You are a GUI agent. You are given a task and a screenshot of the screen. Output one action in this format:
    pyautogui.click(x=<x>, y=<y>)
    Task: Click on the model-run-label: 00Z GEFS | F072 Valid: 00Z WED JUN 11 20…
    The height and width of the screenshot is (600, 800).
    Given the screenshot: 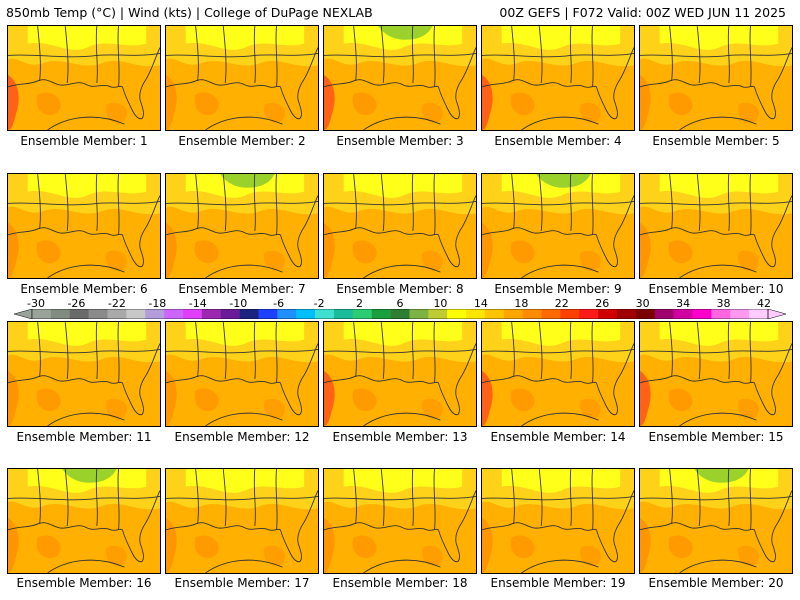 What is the action you would take?
    pyautogui.click(x=642, y=12)
    